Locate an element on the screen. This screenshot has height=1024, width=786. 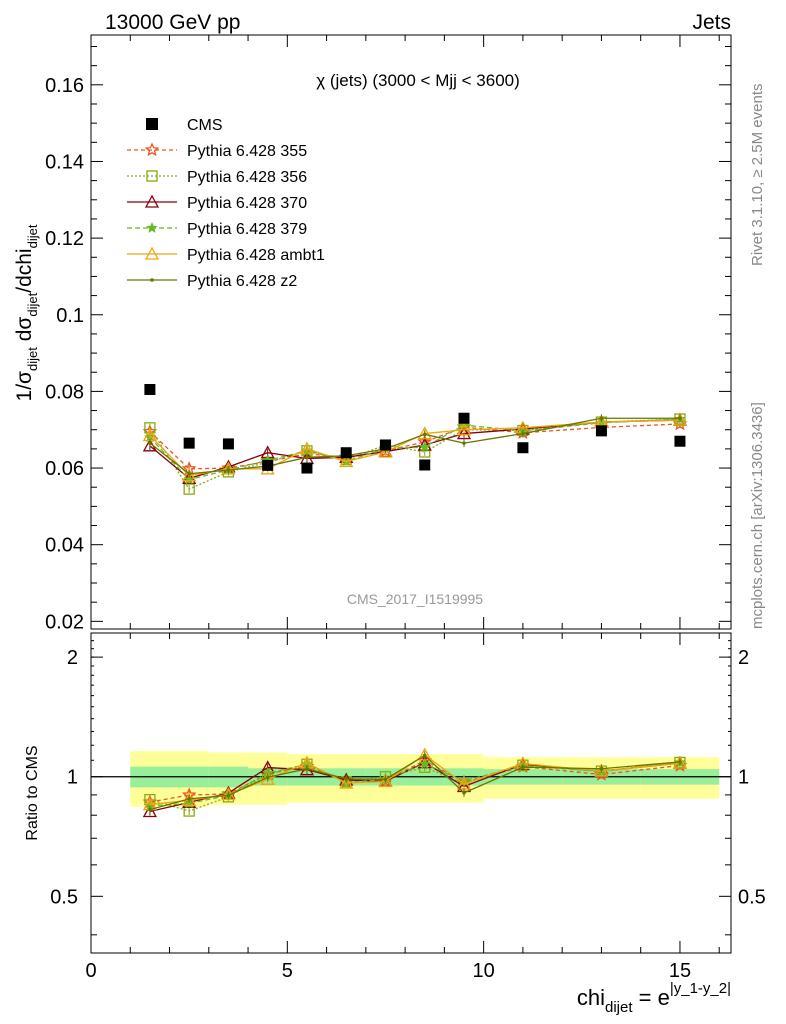
ratio-tick-label-left: 2 is located at coordinates (72, 658).